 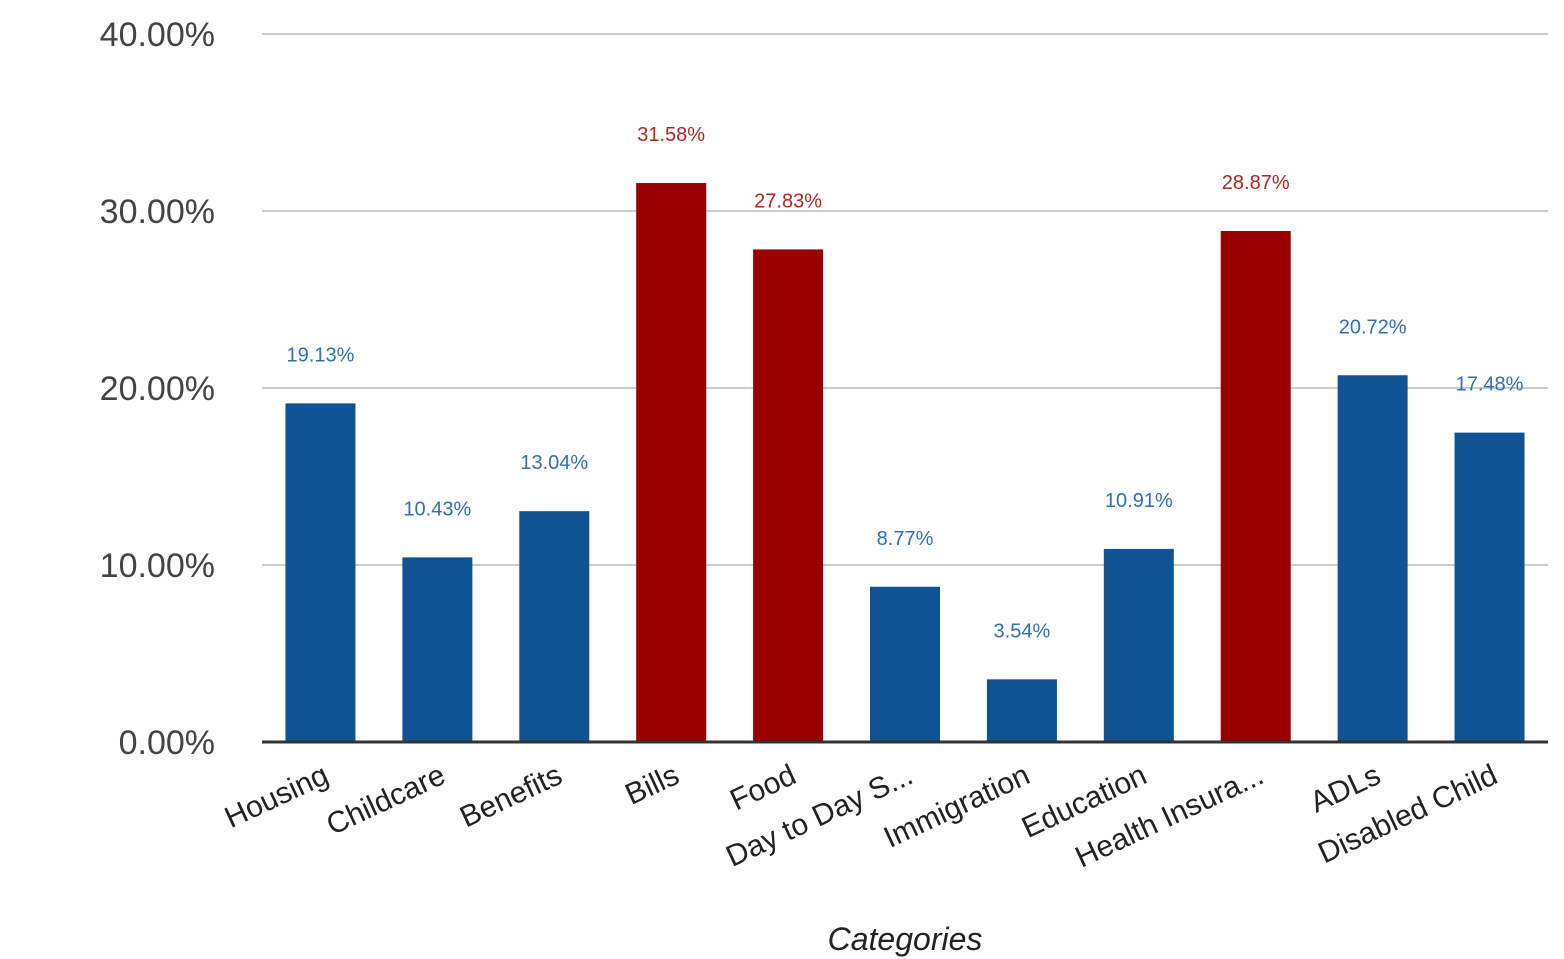 I want to click on bar-education, so click(x=1138, y=645).